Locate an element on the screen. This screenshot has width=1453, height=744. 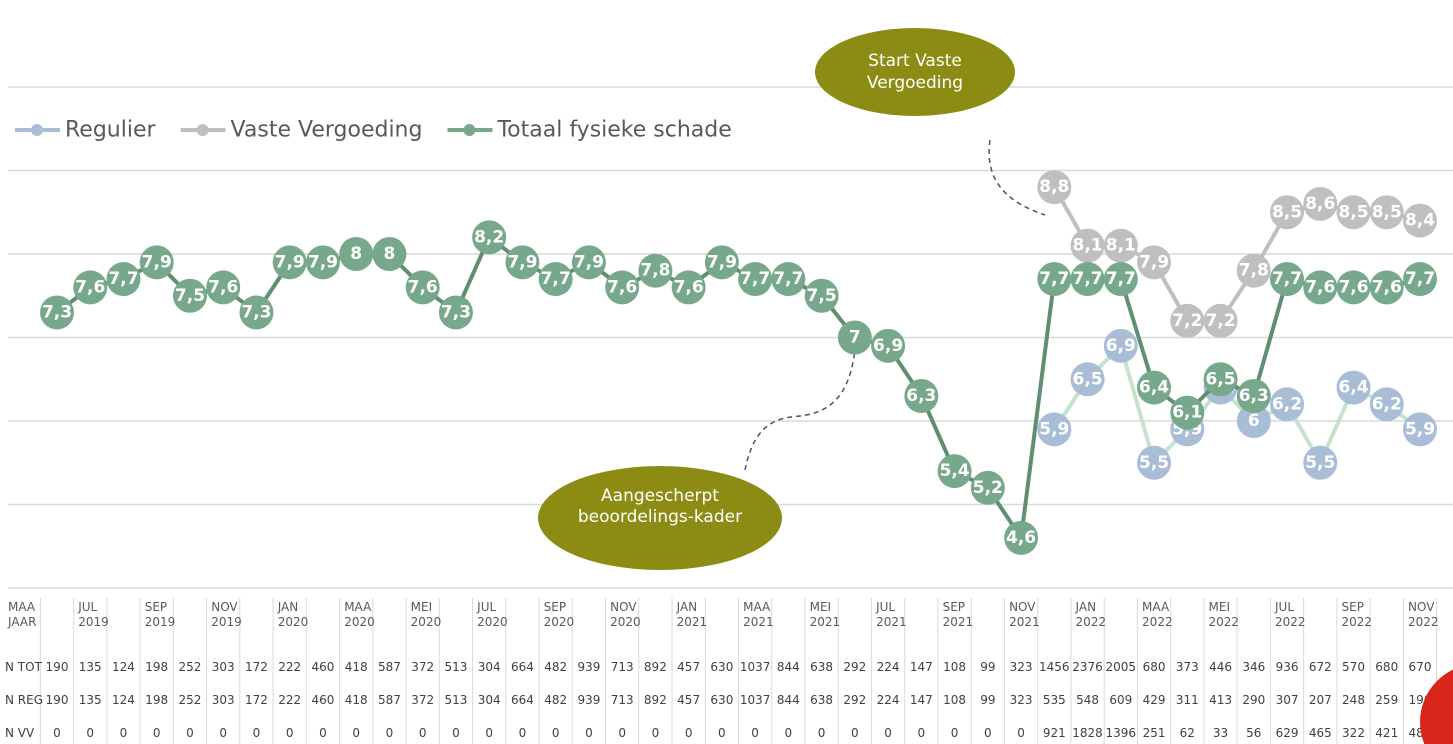
cell: 99 is located at coordinates (987, 700).